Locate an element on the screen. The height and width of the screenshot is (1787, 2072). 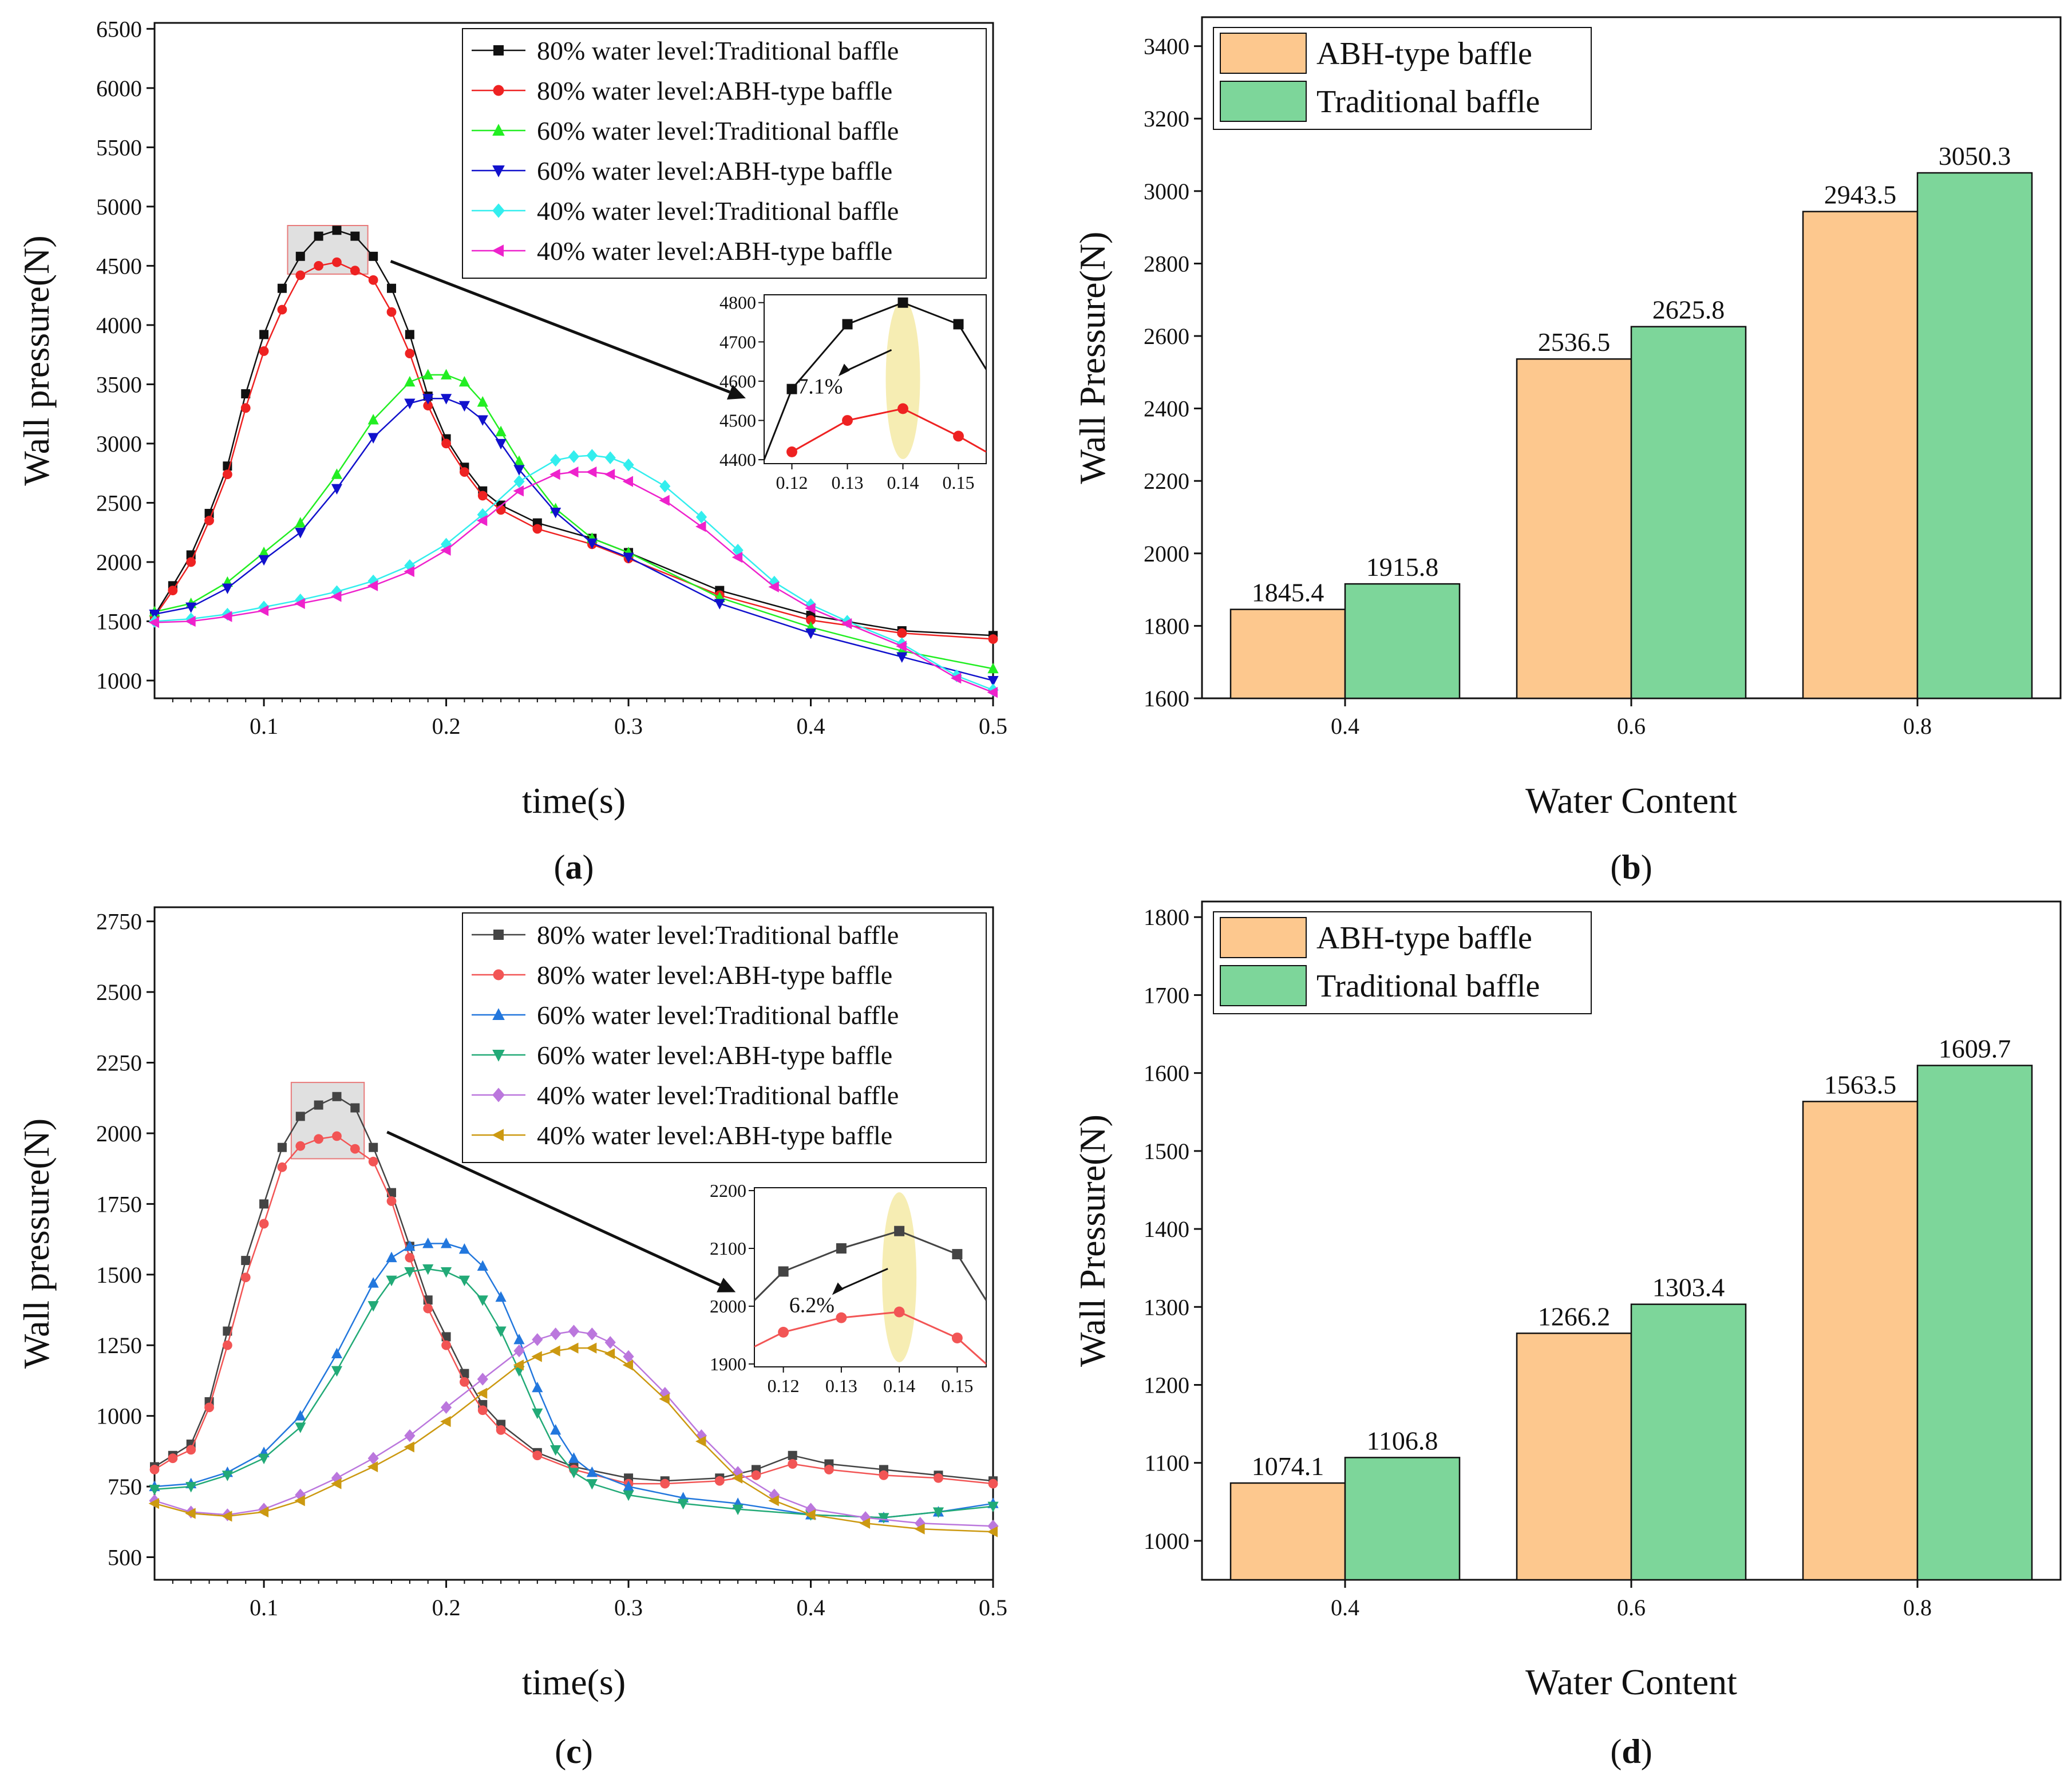
inset-x-tick-label: 0.14 is located at coordinates (903, 482).